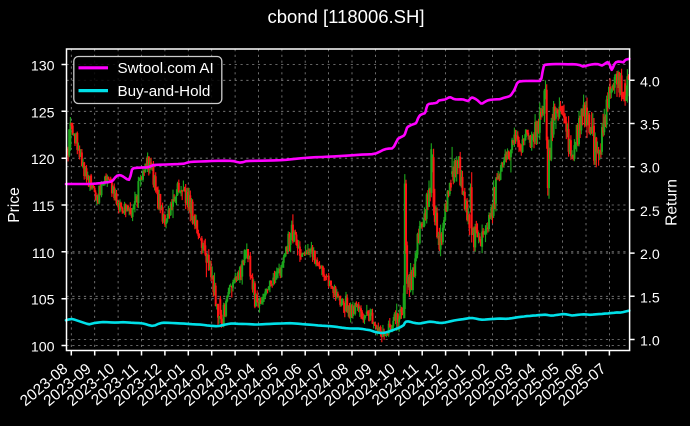 The width and height of the screenshot is (690, 426). What do you see at coordinates (43, 254) in the screenshot?
I see `svg-text: 110` at bounding box center [43, 254].